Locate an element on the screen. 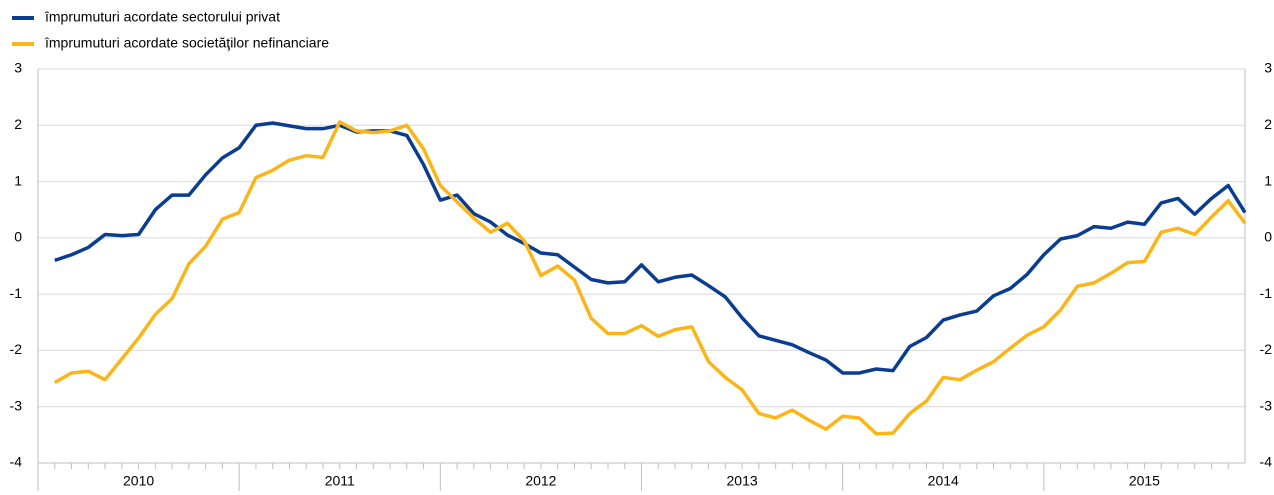 The image size is (1274, 495). x-tick-label: 2013 is located at coordinates (742, 481).